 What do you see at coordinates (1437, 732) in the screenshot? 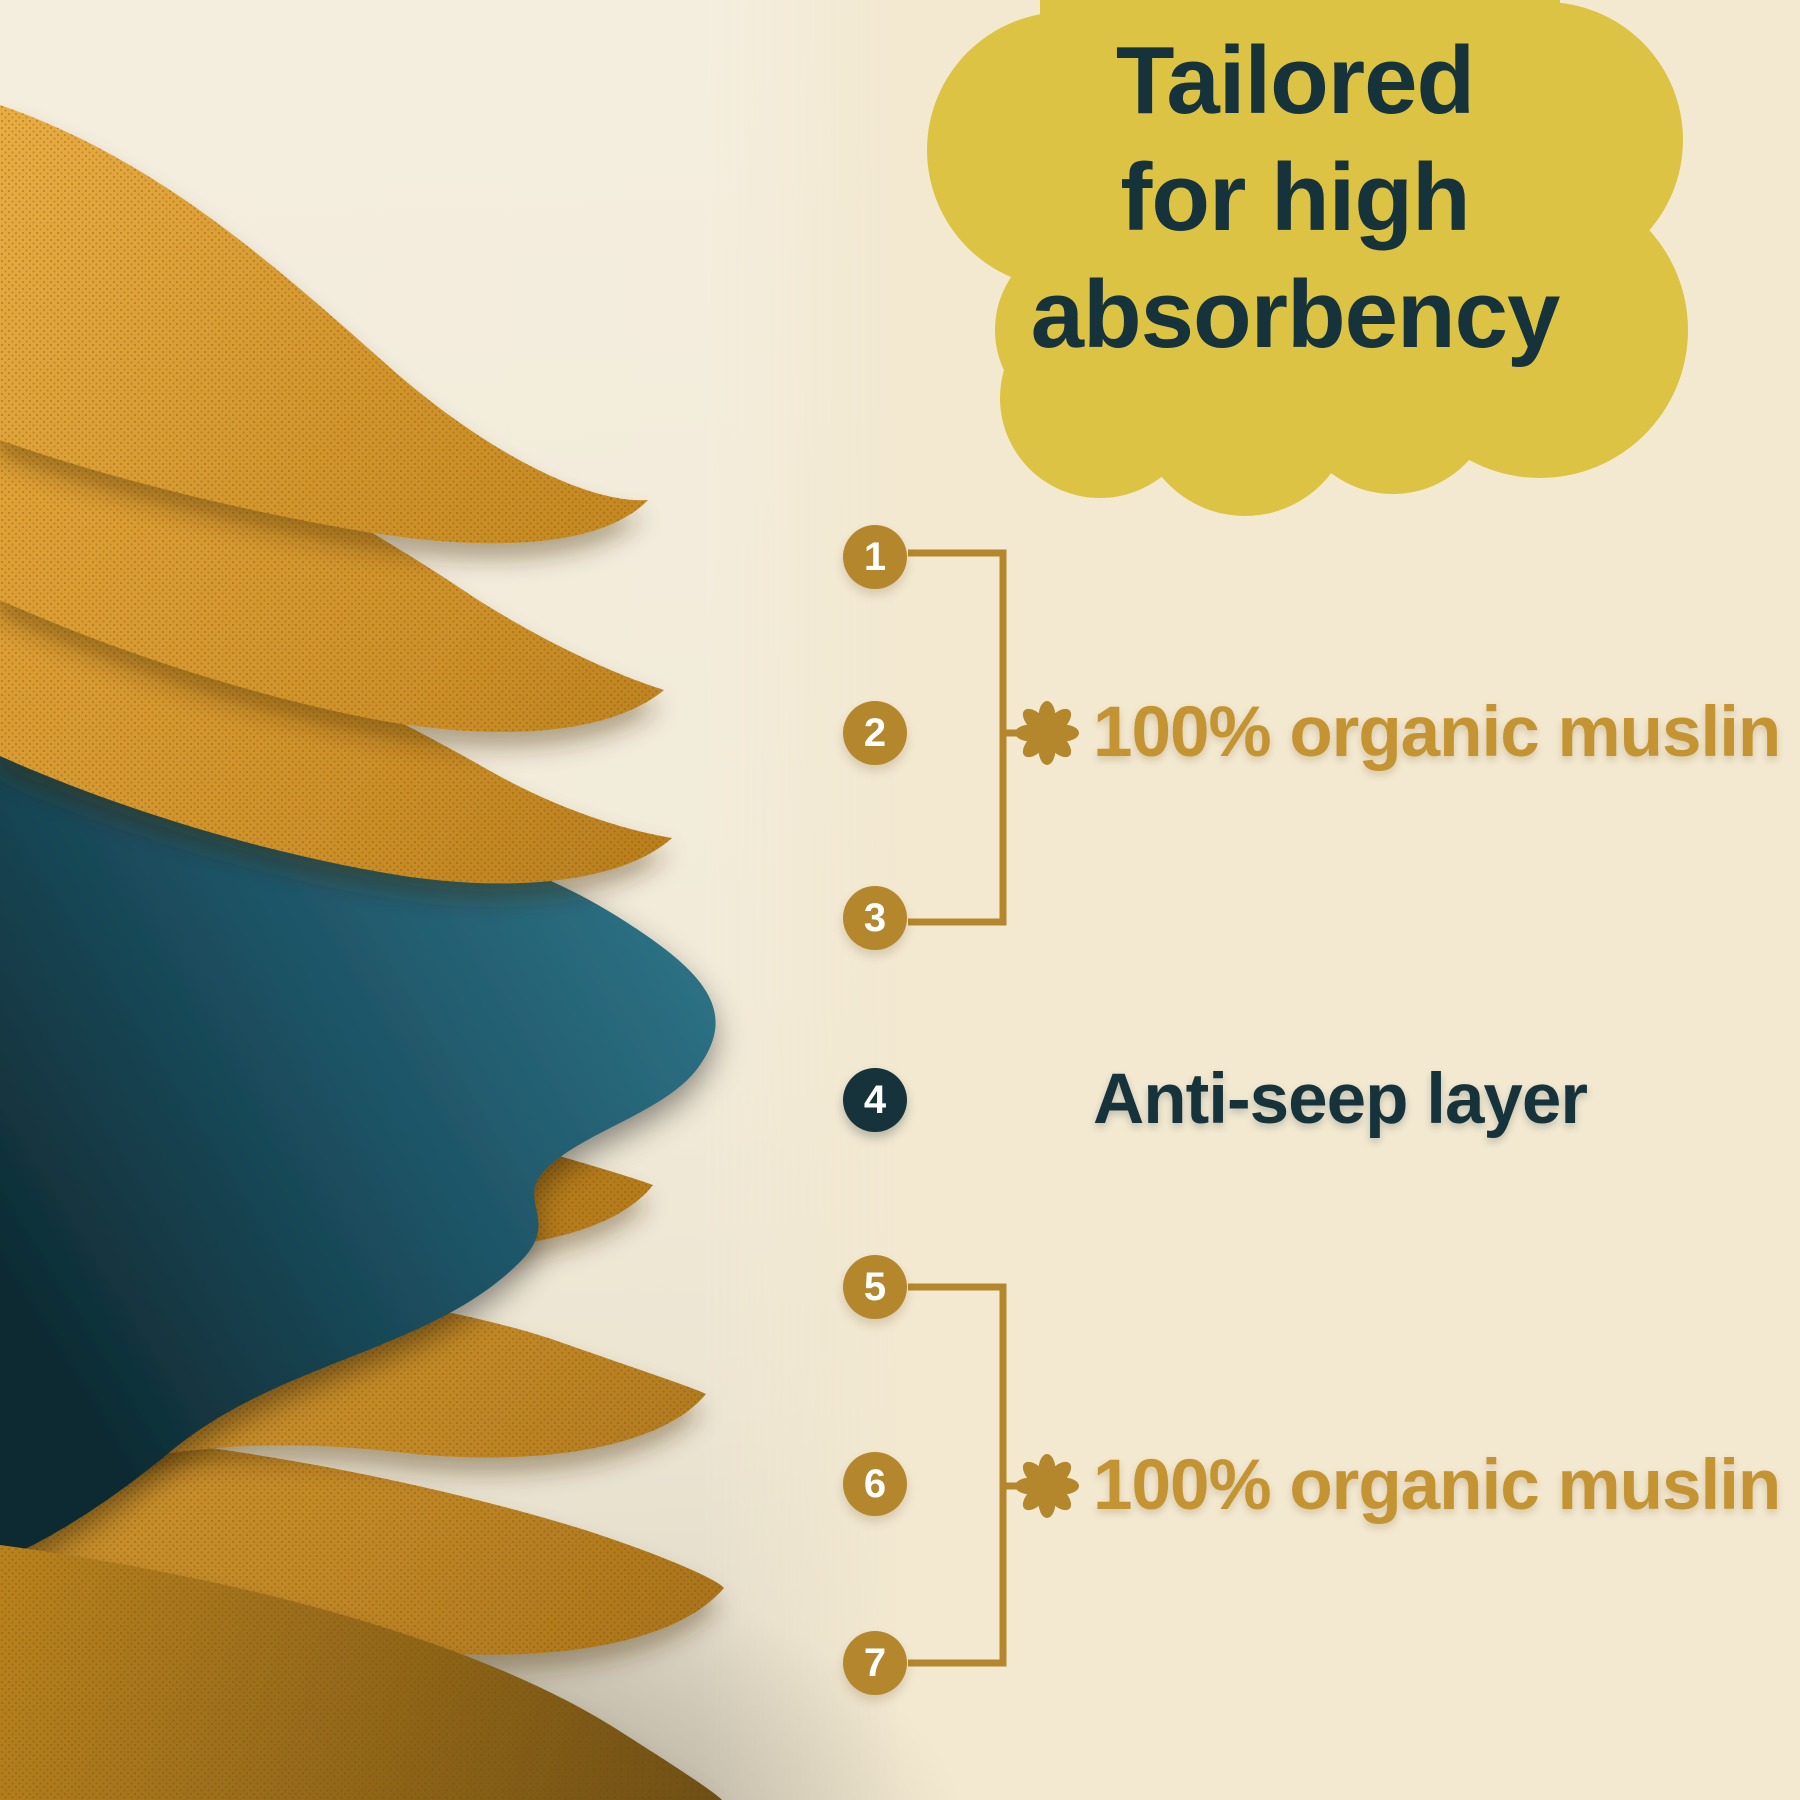
I see `label-organic-muslin-top: 100% organic muslin` at bounding box center [1437, 732].